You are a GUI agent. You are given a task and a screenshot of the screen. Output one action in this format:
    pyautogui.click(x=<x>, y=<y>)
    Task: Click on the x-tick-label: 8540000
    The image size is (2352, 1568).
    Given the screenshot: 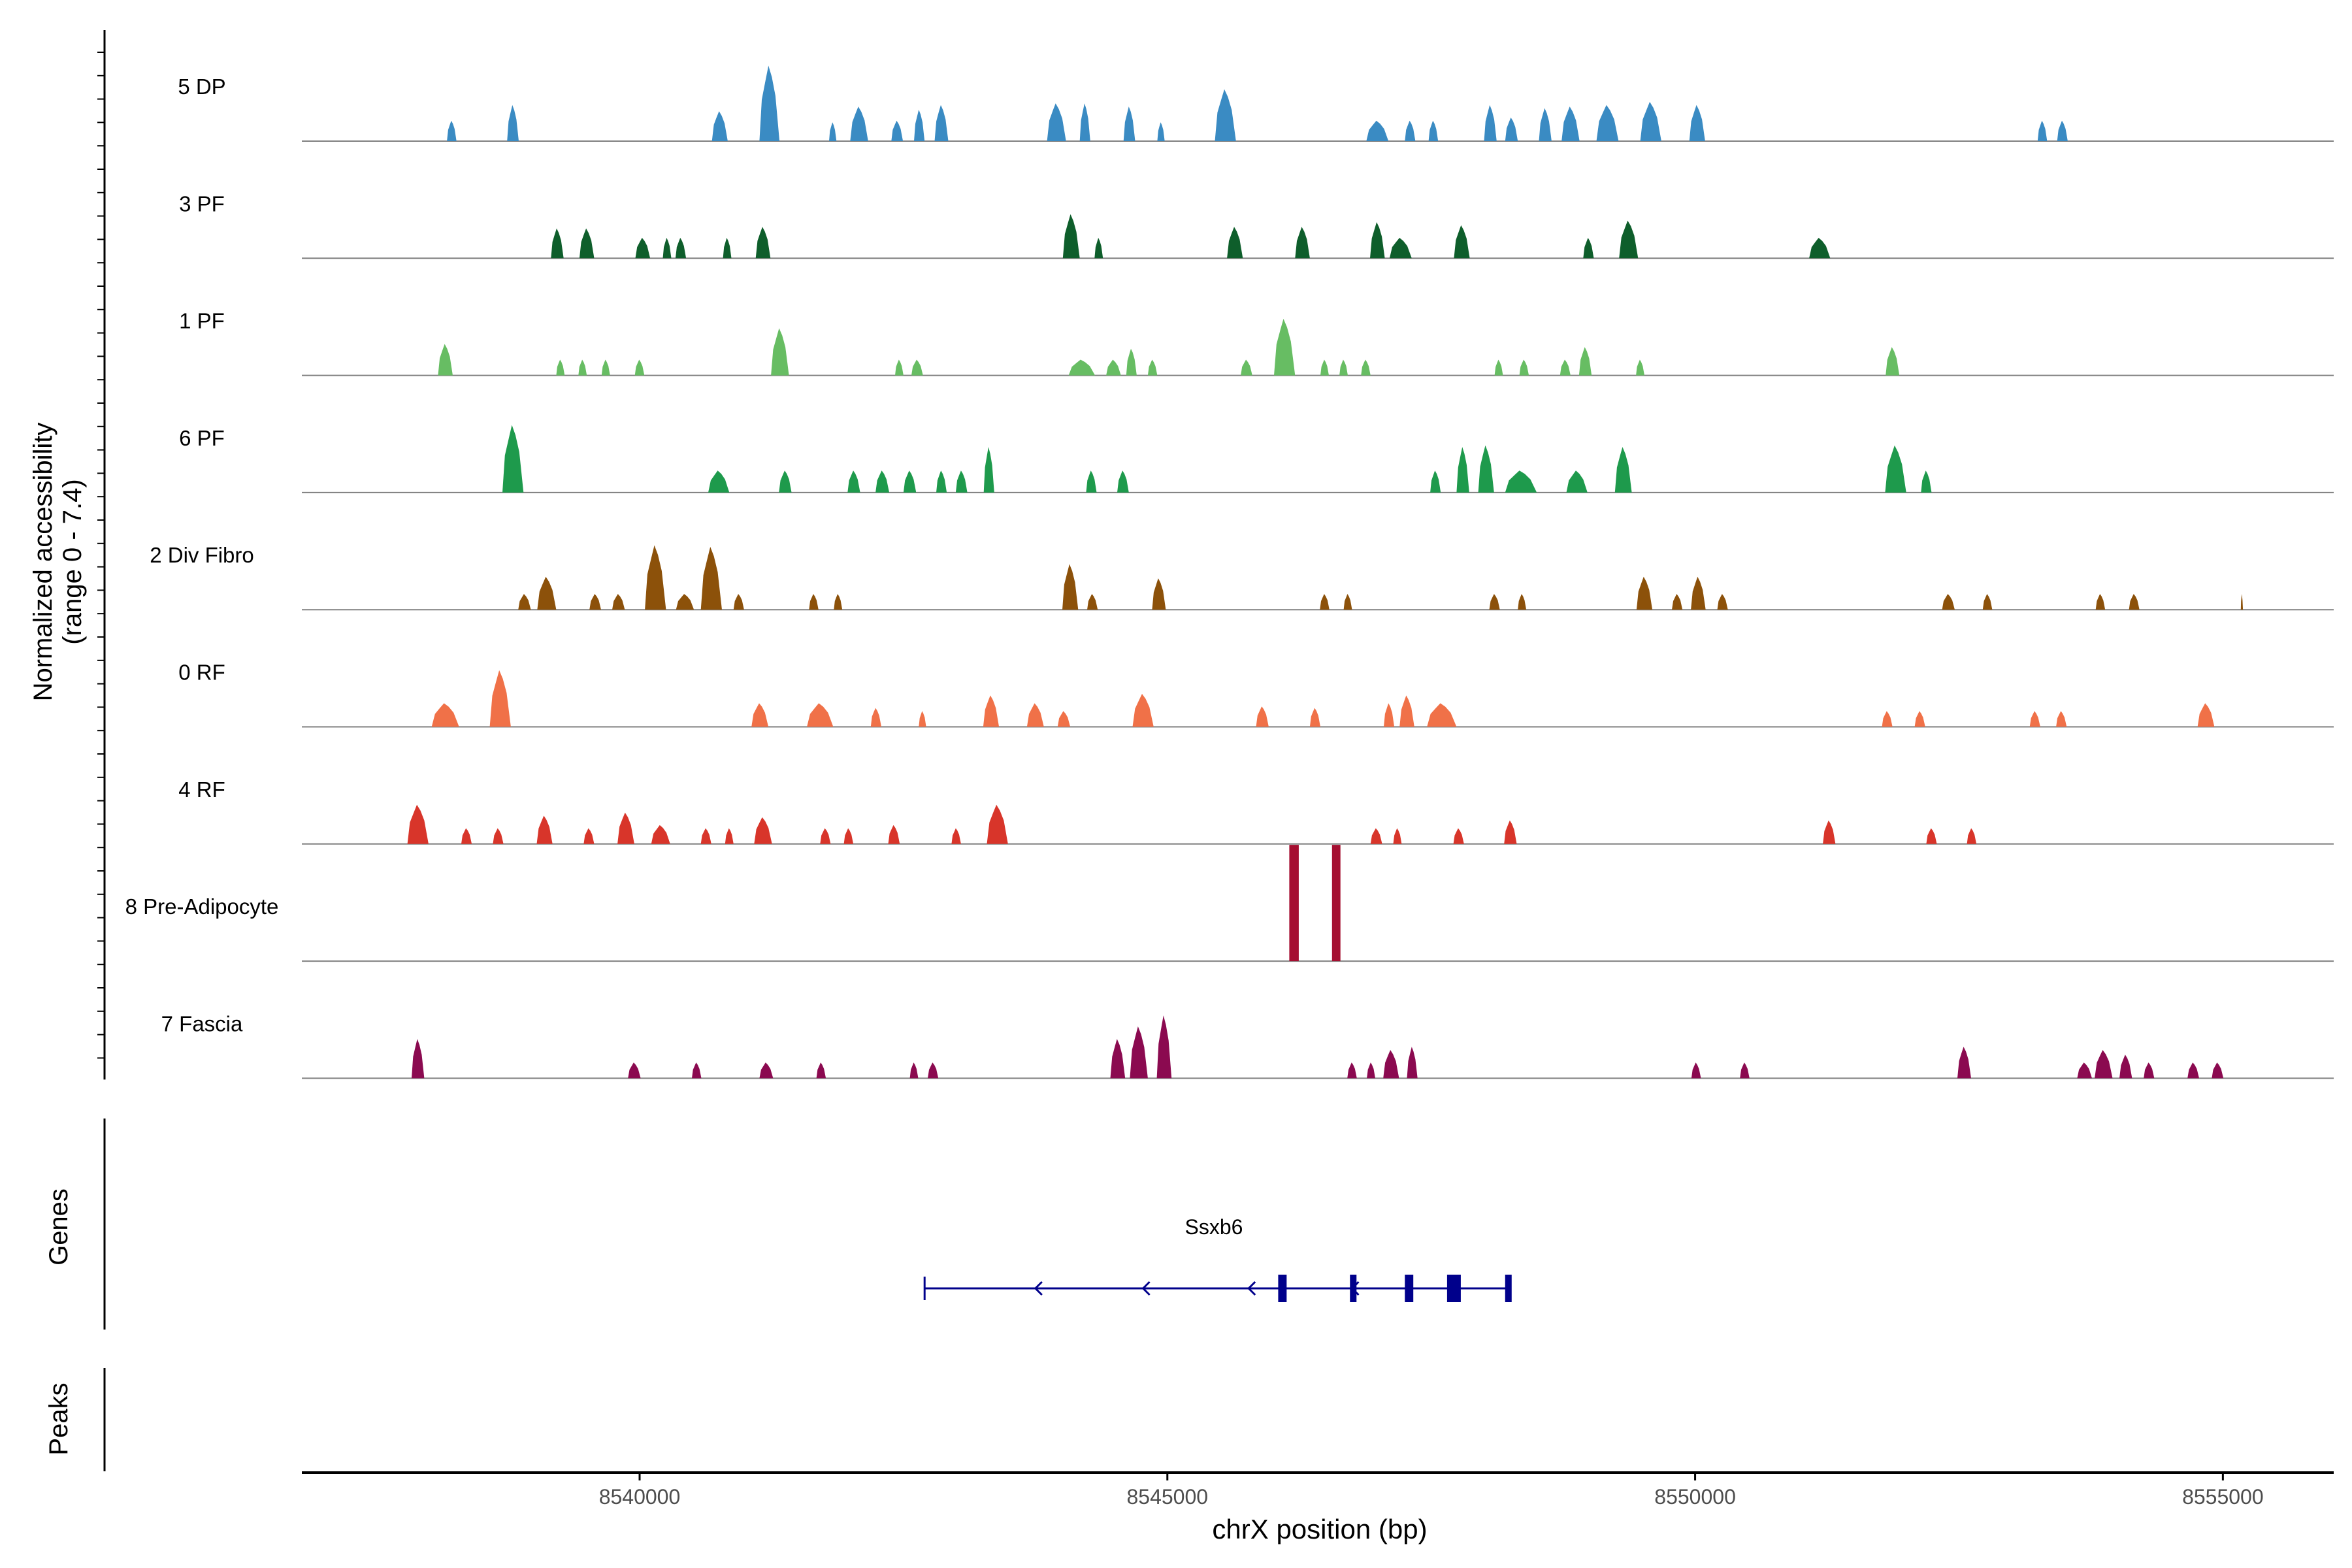 What is the action you would take?
    pyautogui.click(x=640, y=1497)
    